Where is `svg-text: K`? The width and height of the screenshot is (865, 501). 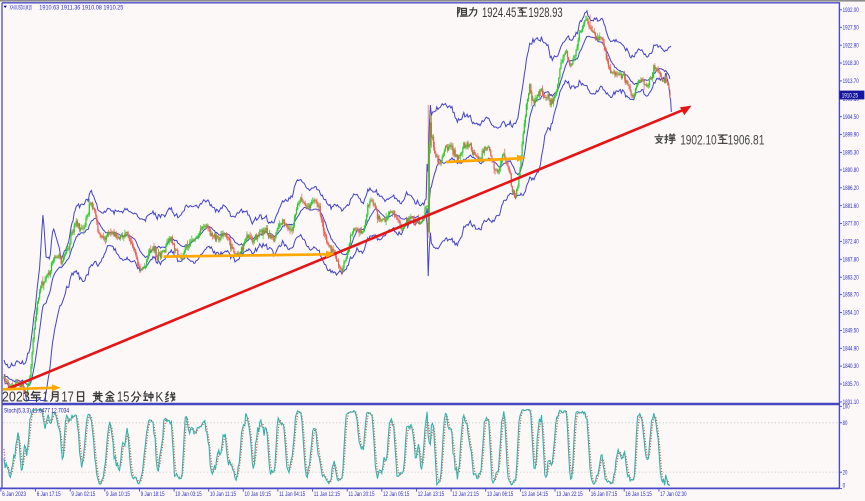 svg-text: K is located at coordinates (159, 397).